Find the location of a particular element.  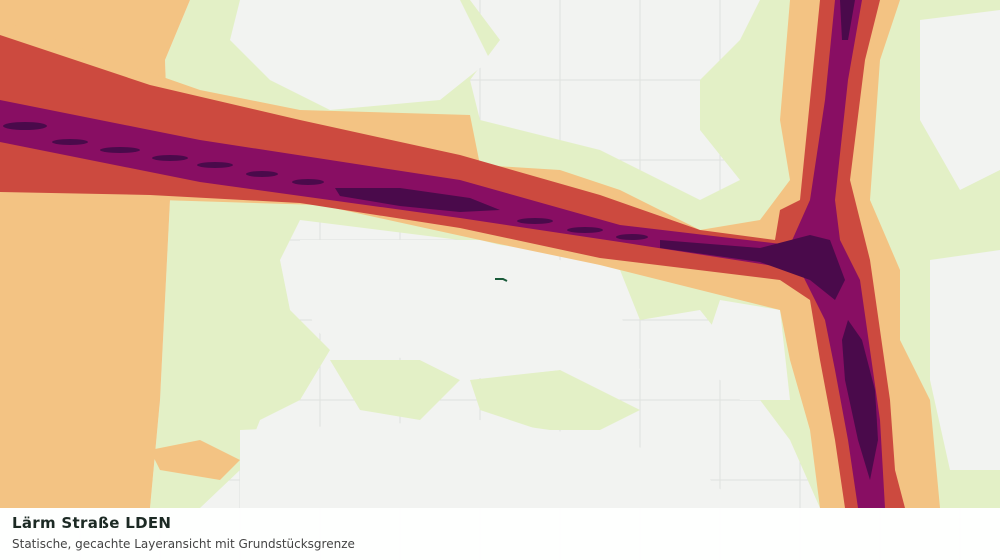

parcel-boundary is located at coordinates (501, 280).